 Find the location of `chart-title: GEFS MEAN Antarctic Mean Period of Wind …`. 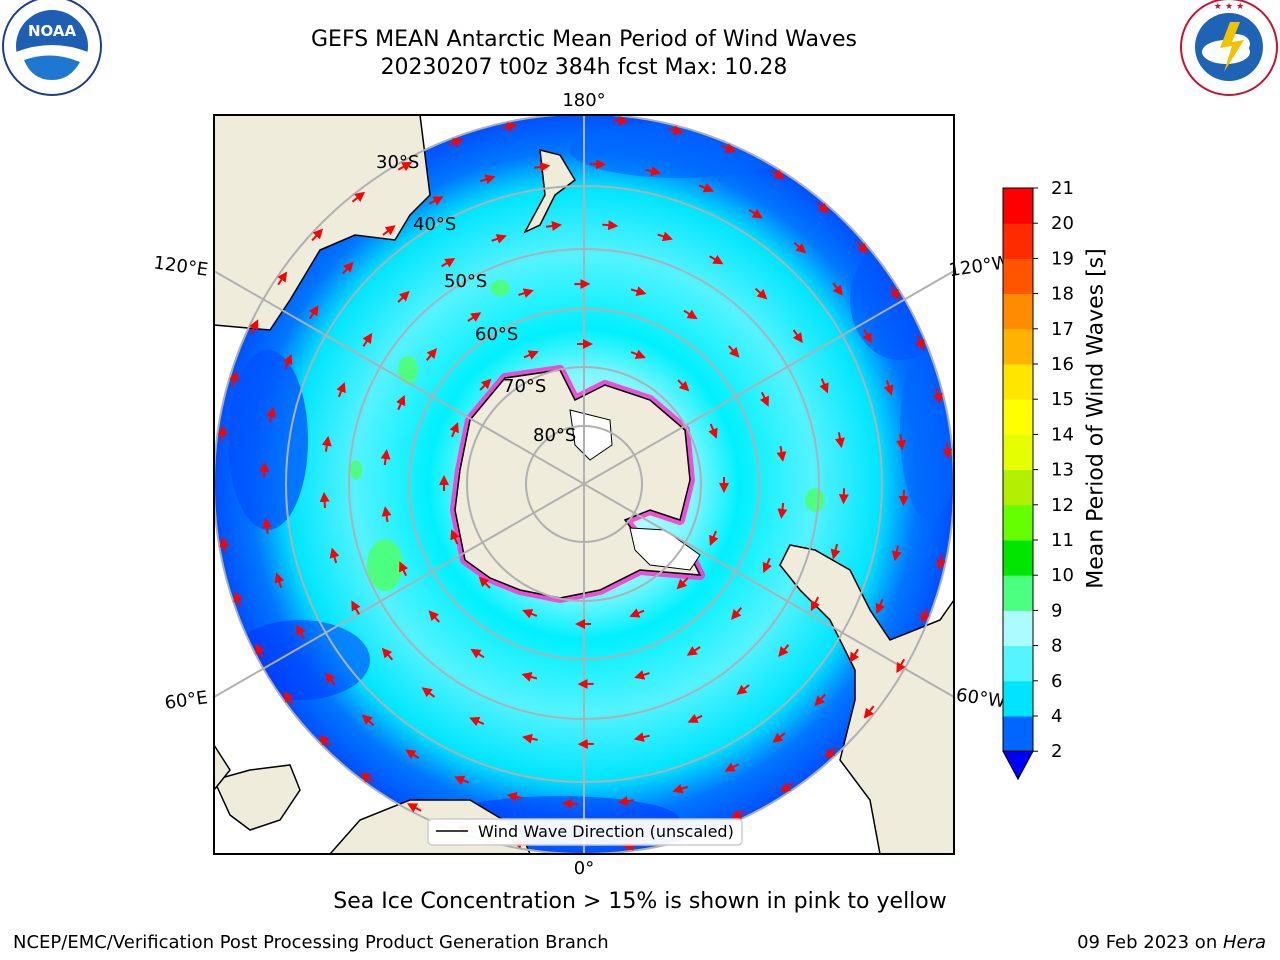

chart-title: GEFS MEAN Antarctic Mean Period of Wind … is located at coordinates (584, 39).